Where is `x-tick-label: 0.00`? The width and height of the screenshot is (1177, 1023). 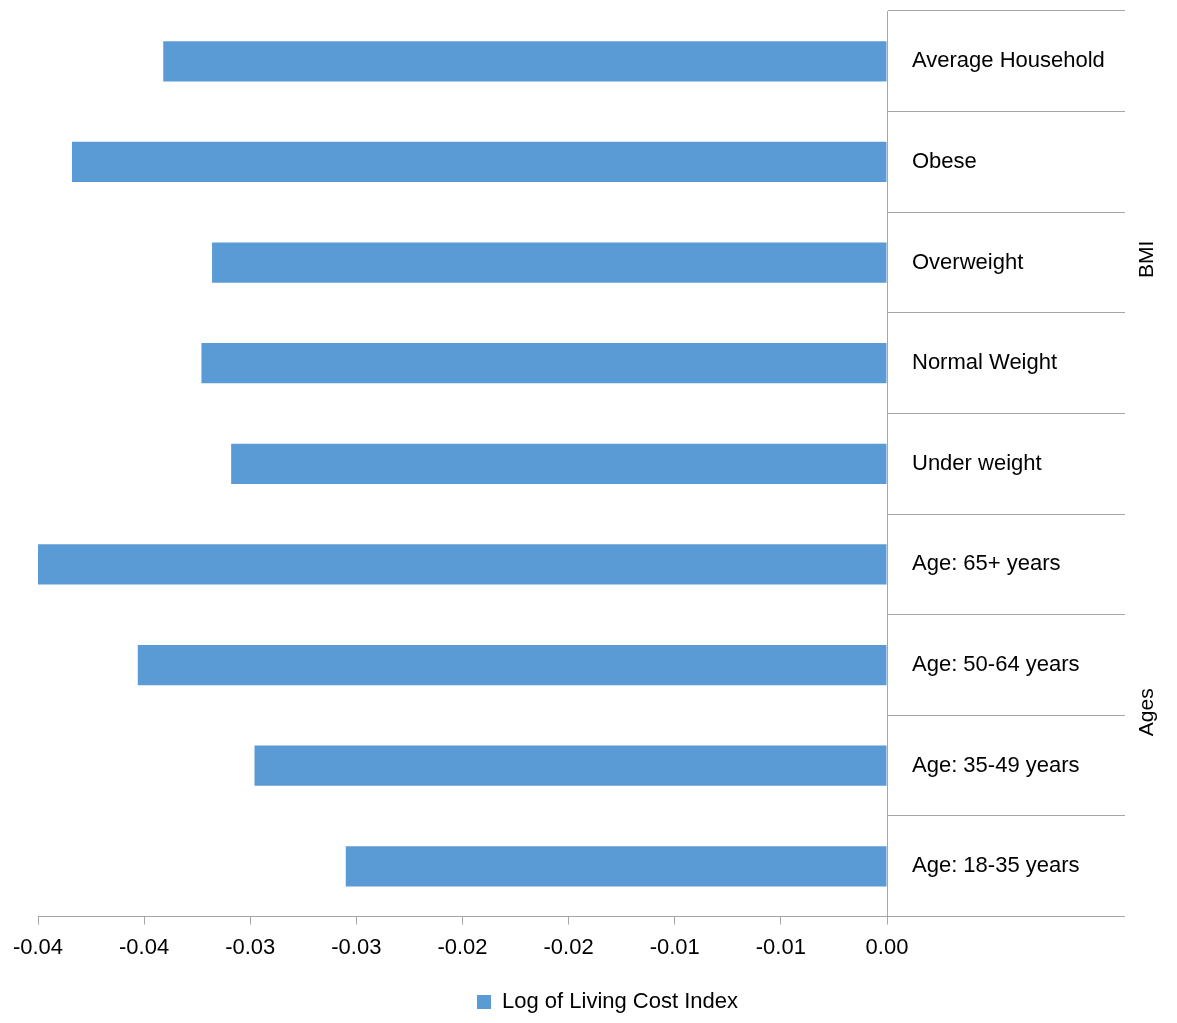 x-tick-label: 0.00 is located at coordinates (887, 946).